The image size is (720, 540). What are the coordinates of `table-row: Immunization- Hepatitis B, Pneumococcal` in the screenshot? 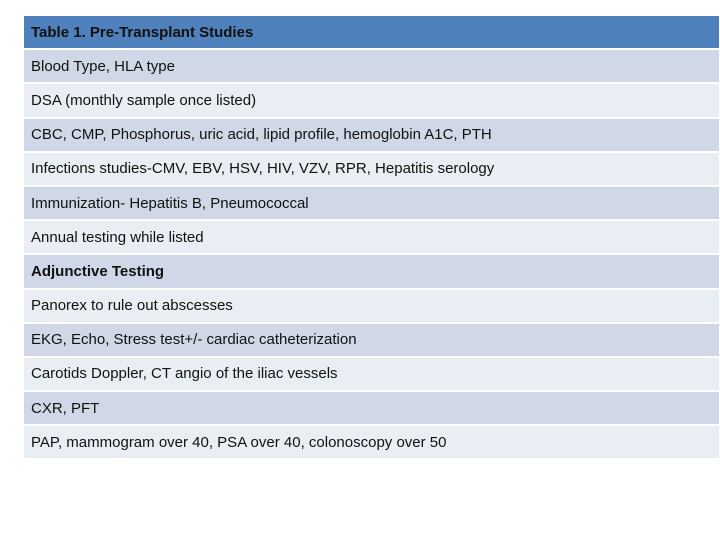 It's located at (371, 204).